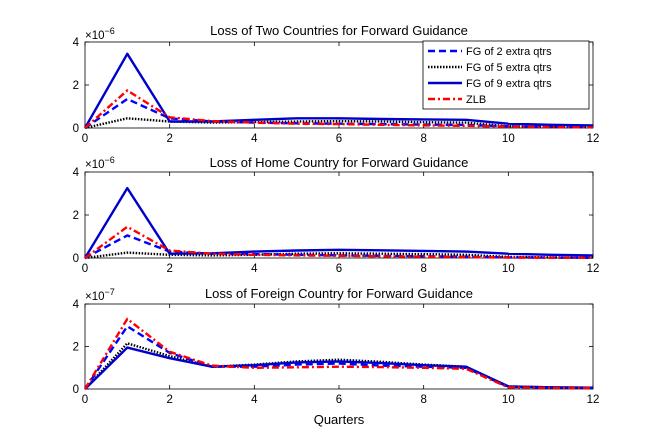 This screenshot has width=654, height=436. What do you see at coordinates (476, 100) in the screenshot?
I see `legend-label-zlb: ZLB` at bounding box center [476, 100].